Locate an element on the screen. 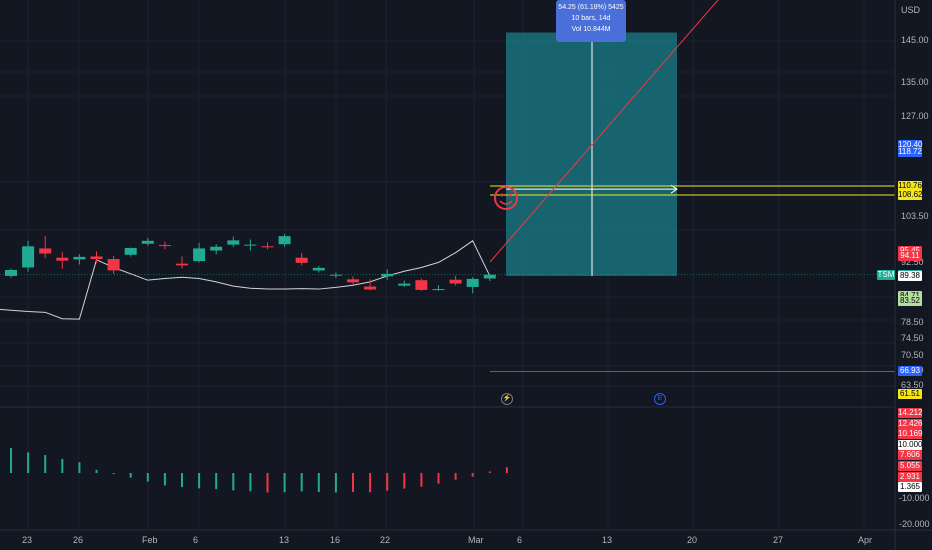  measure-volume: Vol 10.844M is located at coordinates (591, 29).